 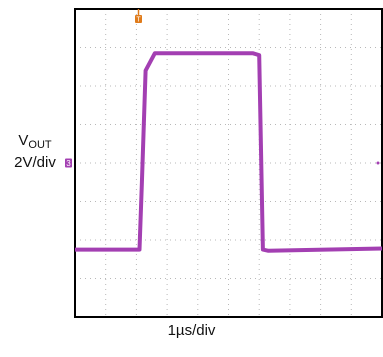 I want to click on y-axis-label: VOUT 2V/div, so click(x=35, y=151).